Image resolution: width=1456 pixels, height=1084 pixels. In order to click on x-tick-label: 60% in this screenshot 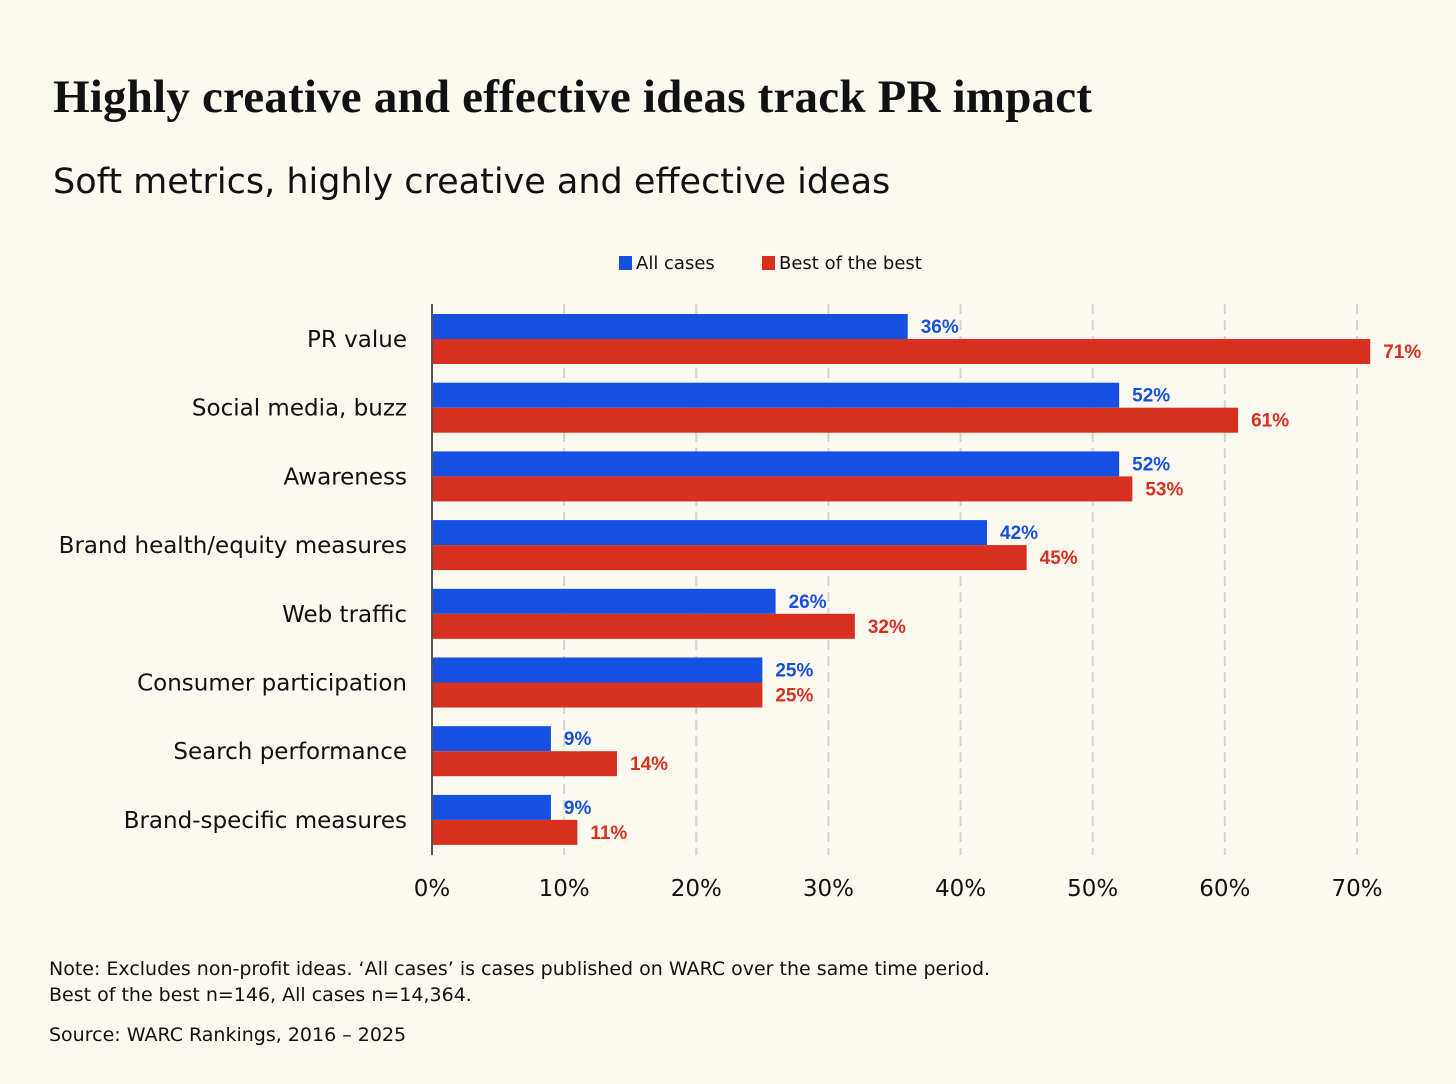, I will do `click(1224, 889)`.